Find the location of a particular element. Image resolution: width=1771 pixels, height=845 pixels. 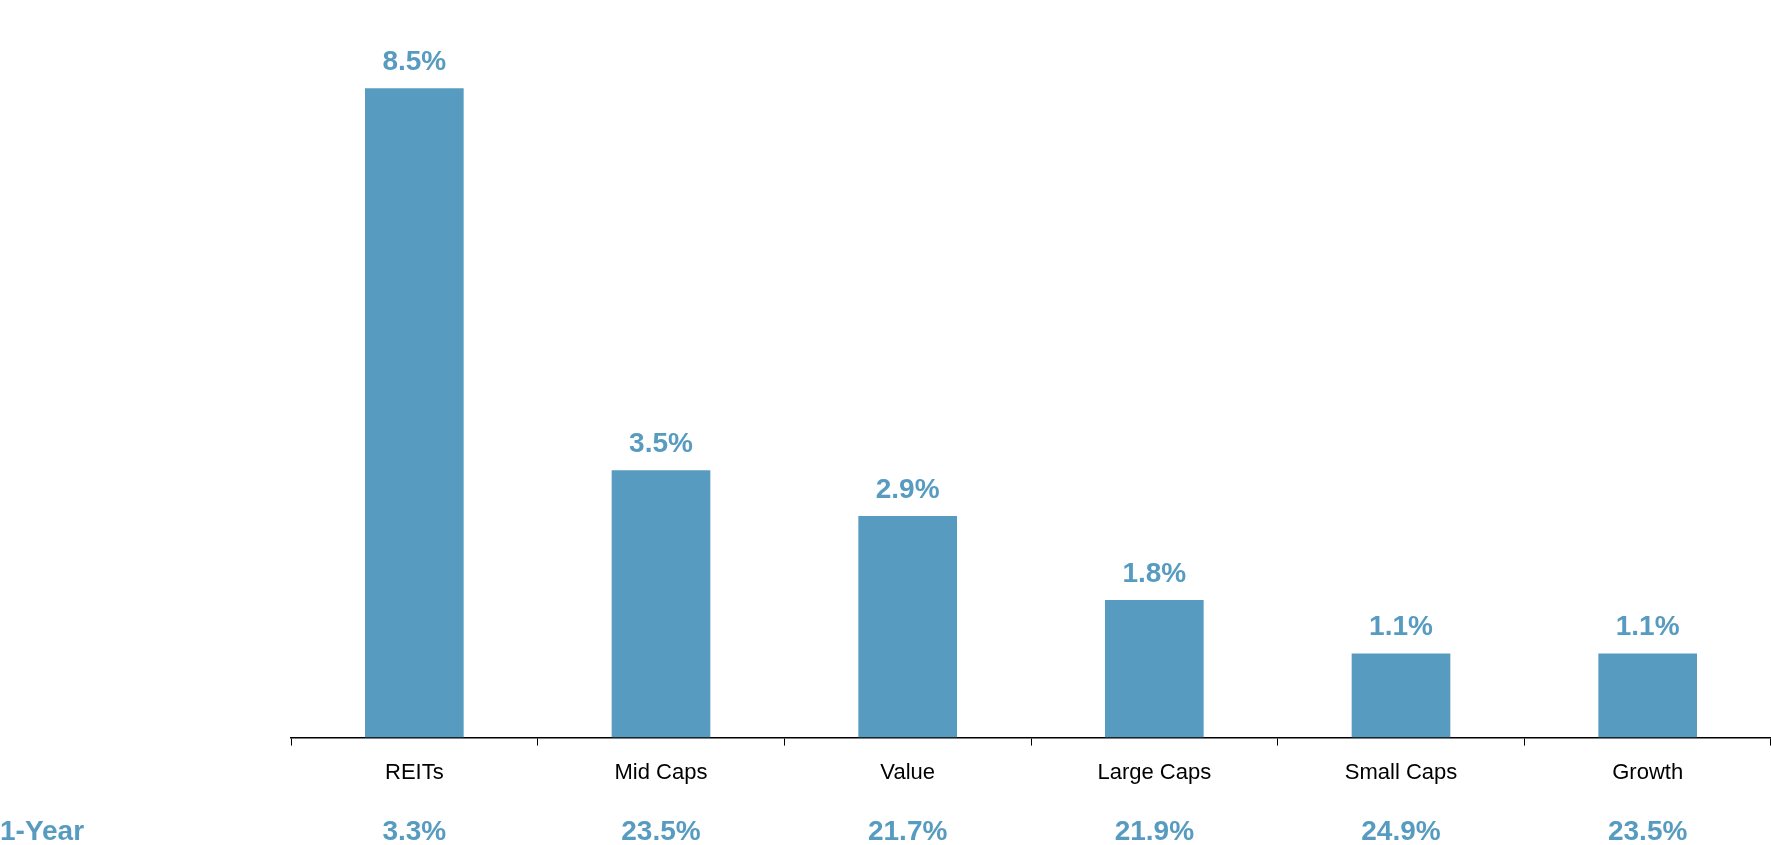

x-tick-label: Large Caps is located at coordinates (1154, 771).